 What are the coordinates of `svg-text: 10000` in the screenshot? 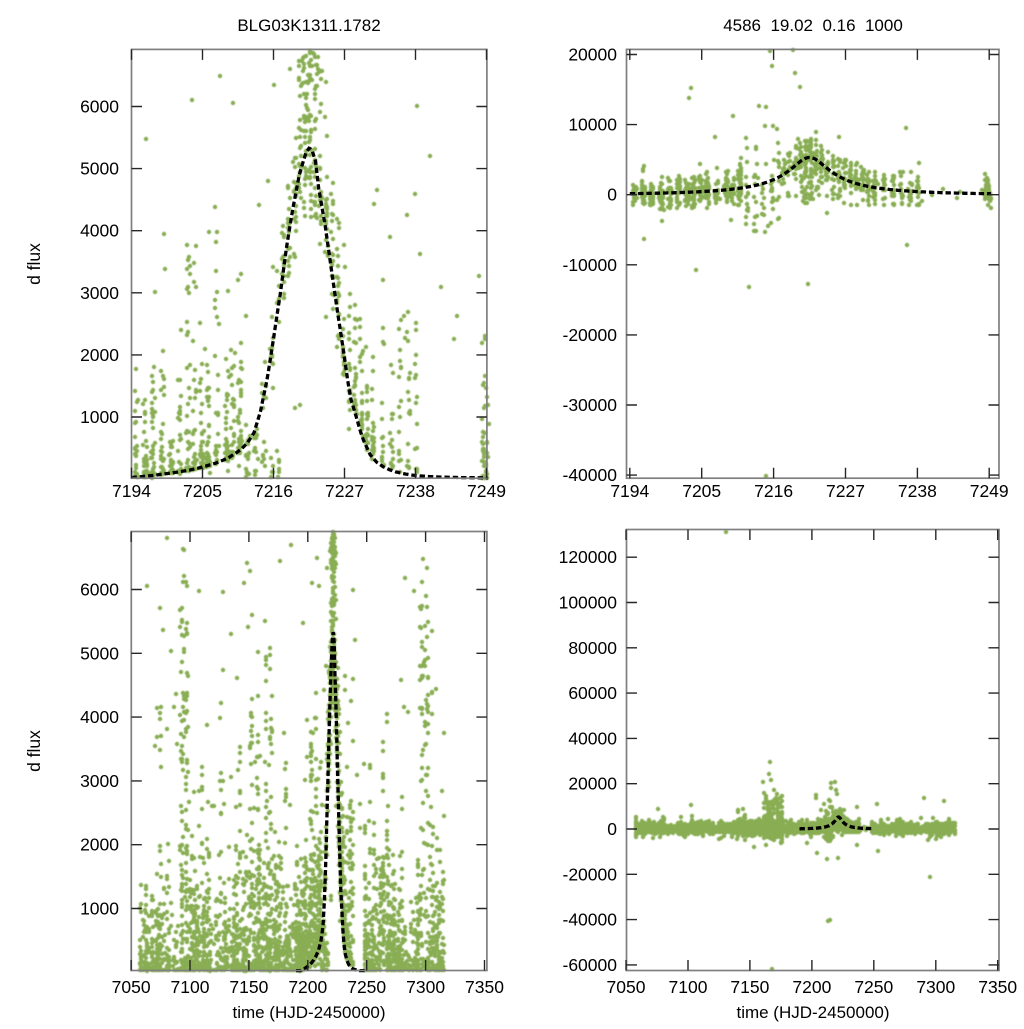 It's located at (592, 125).